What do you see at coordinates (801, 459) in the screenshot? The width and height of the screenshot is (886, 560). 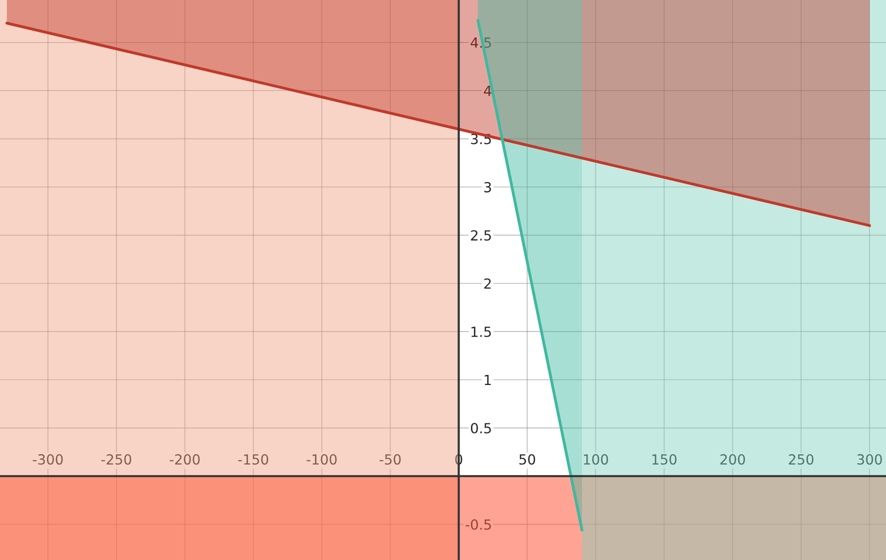 I see `x-tick-label: 250` at bounding box center [801, 459].